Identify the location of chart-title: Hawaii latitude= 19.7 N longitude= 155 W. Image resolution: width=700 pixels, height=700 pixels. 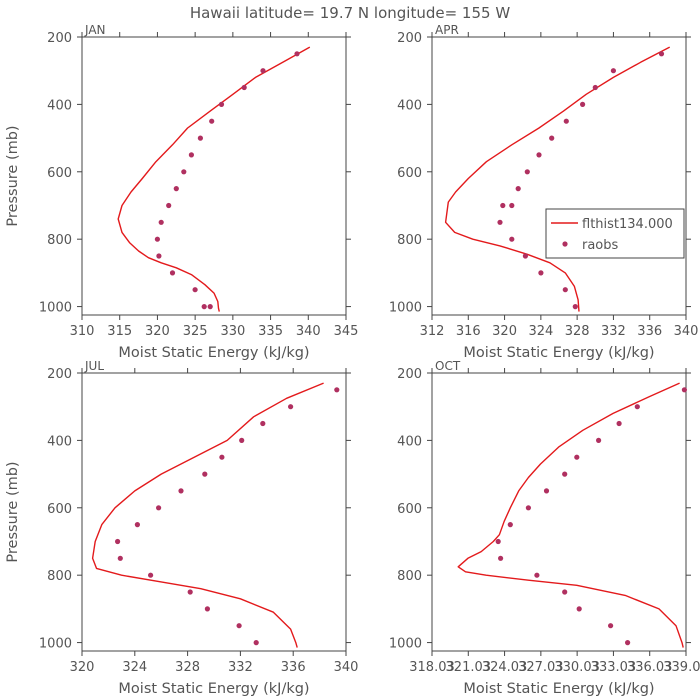
(350, 13).